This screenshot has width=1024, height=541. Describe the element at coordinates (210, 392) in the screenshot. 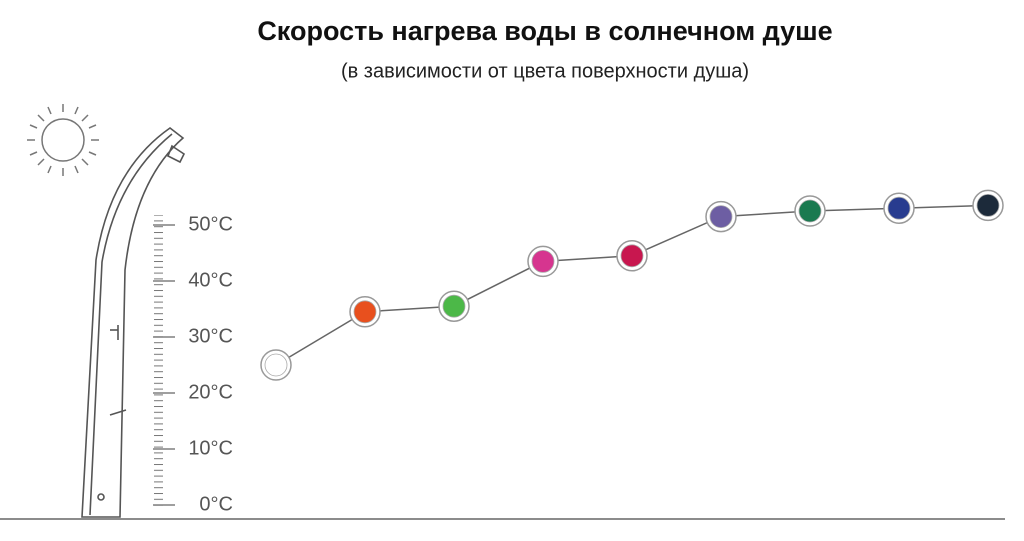

I see `y-tick-label: 20°C` at that location.